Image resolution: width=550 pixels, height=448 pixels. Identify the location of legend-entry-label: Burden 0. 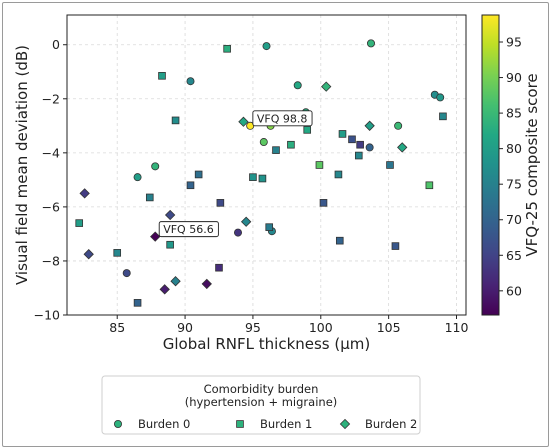
(164, 424).